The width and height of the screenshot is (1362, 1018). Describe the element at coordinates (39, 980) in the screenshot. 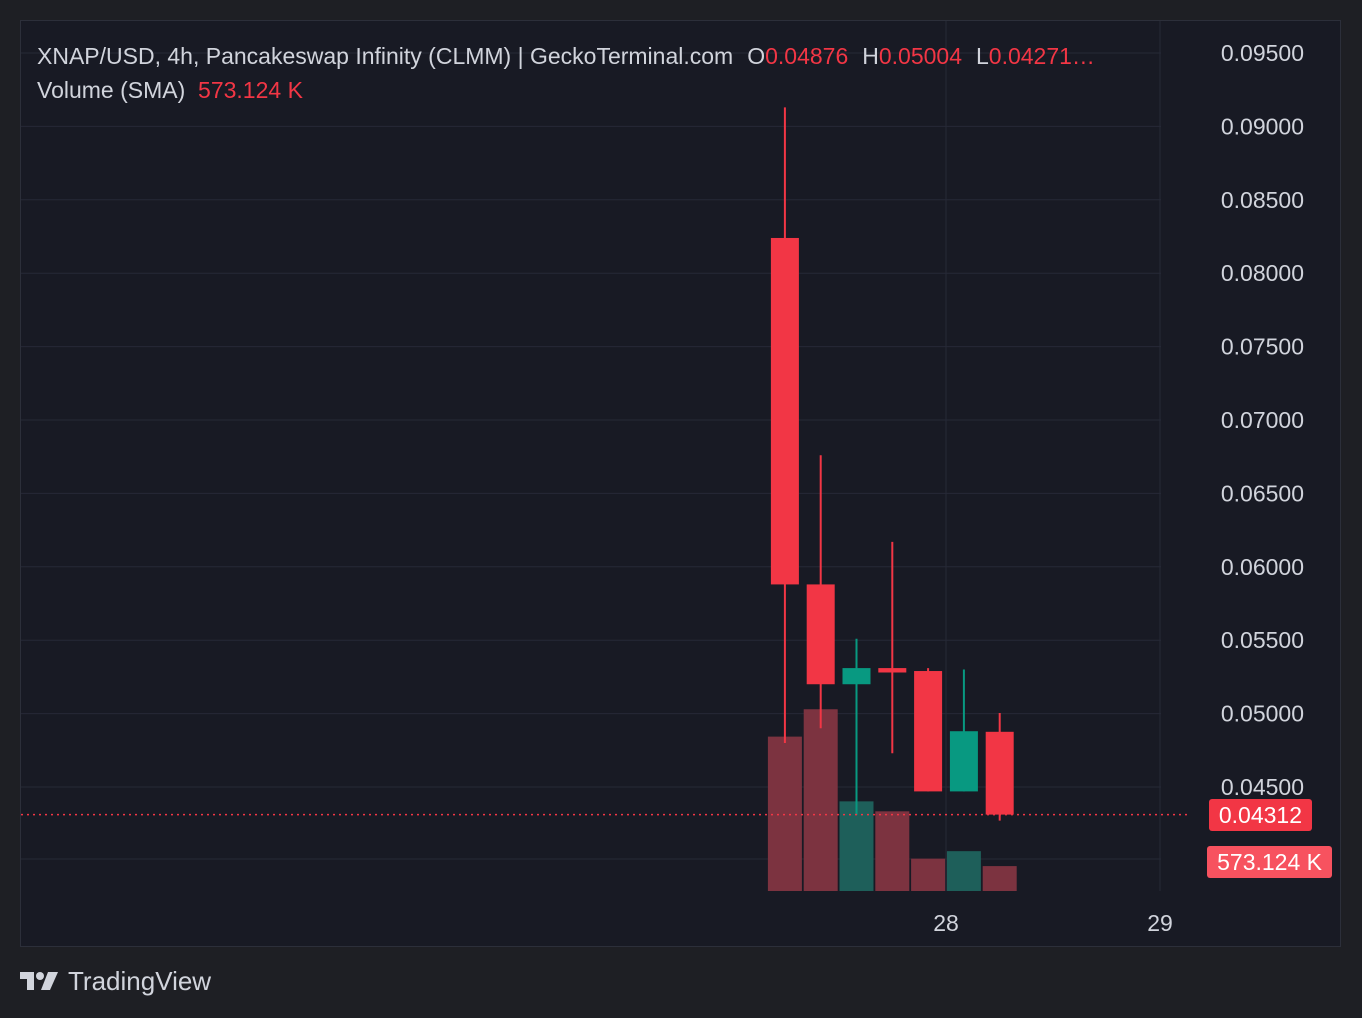

I see `tradingview-logo-icon` at that location.